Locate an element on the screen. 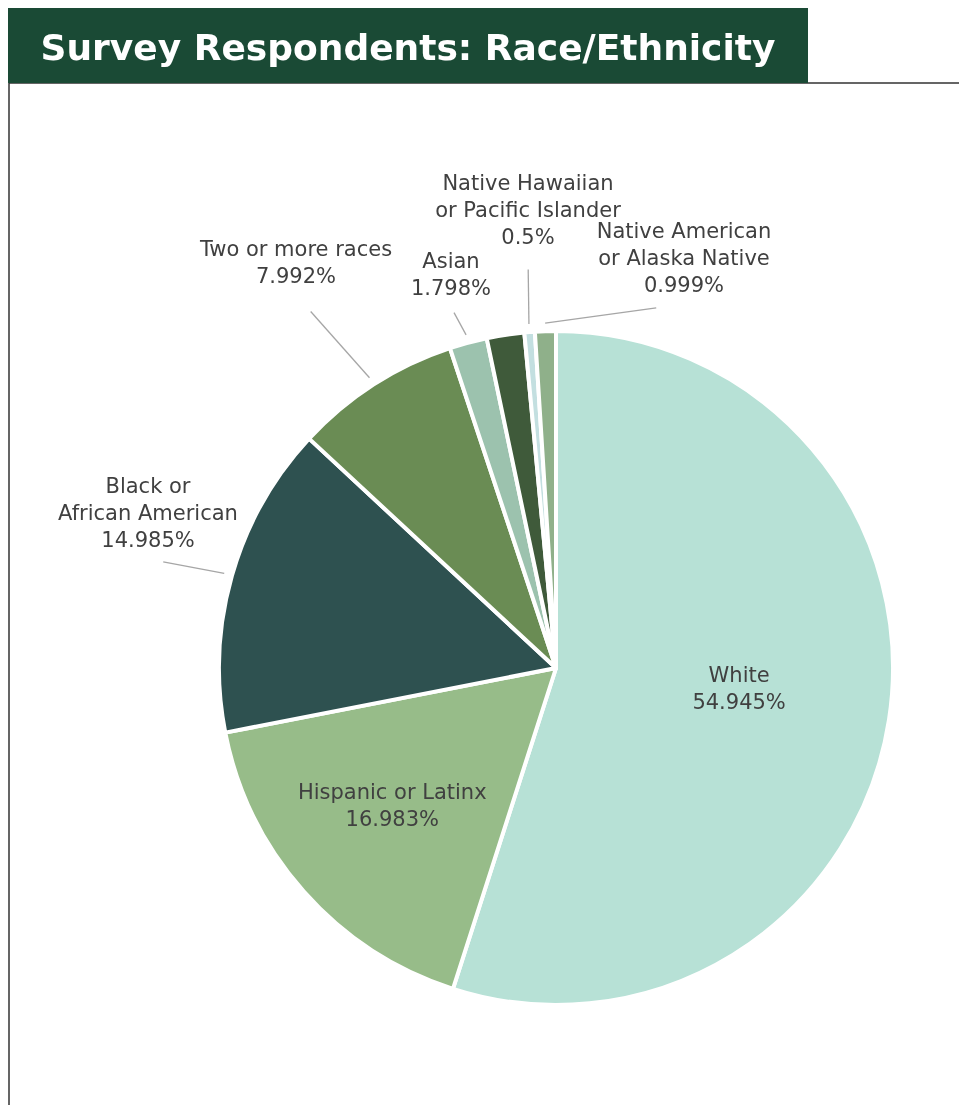 This screenshot has width=959, height=1105. slice-label: Hispanic or Latinx is located at coordinates (392, 791).